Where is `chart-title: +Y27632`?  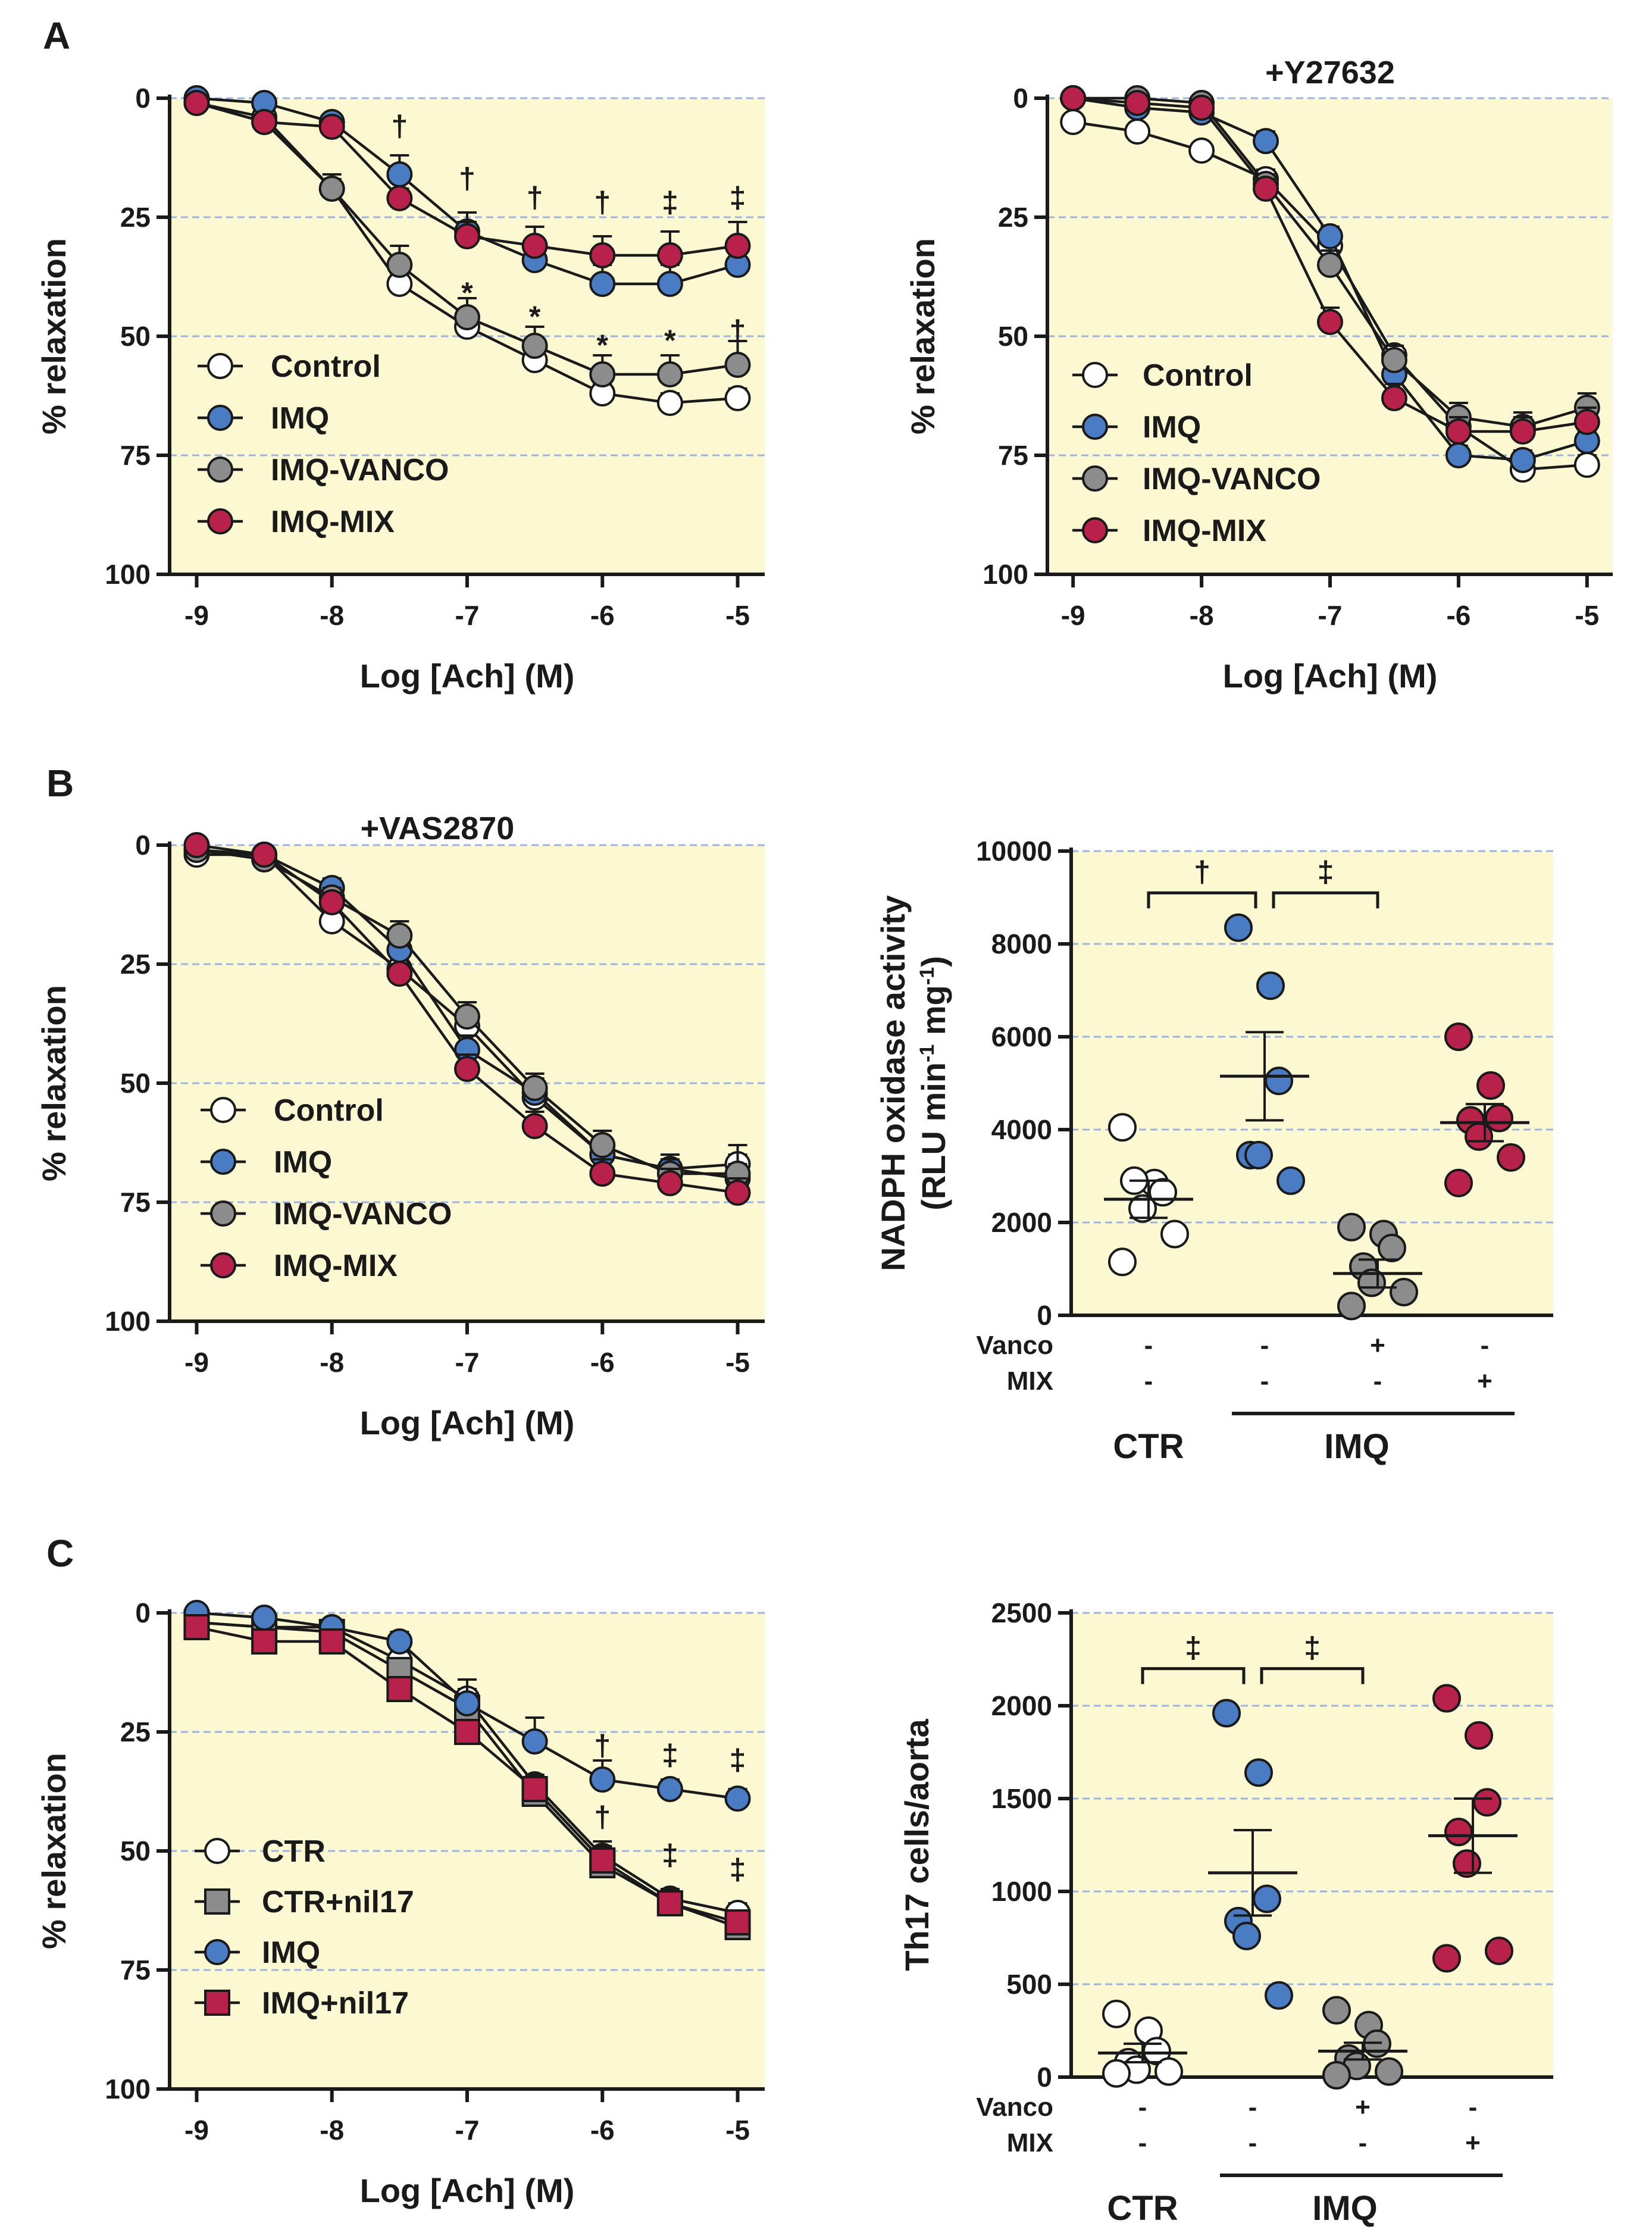
chart-title: +Y27632 is located at coordinates (1330, 73).